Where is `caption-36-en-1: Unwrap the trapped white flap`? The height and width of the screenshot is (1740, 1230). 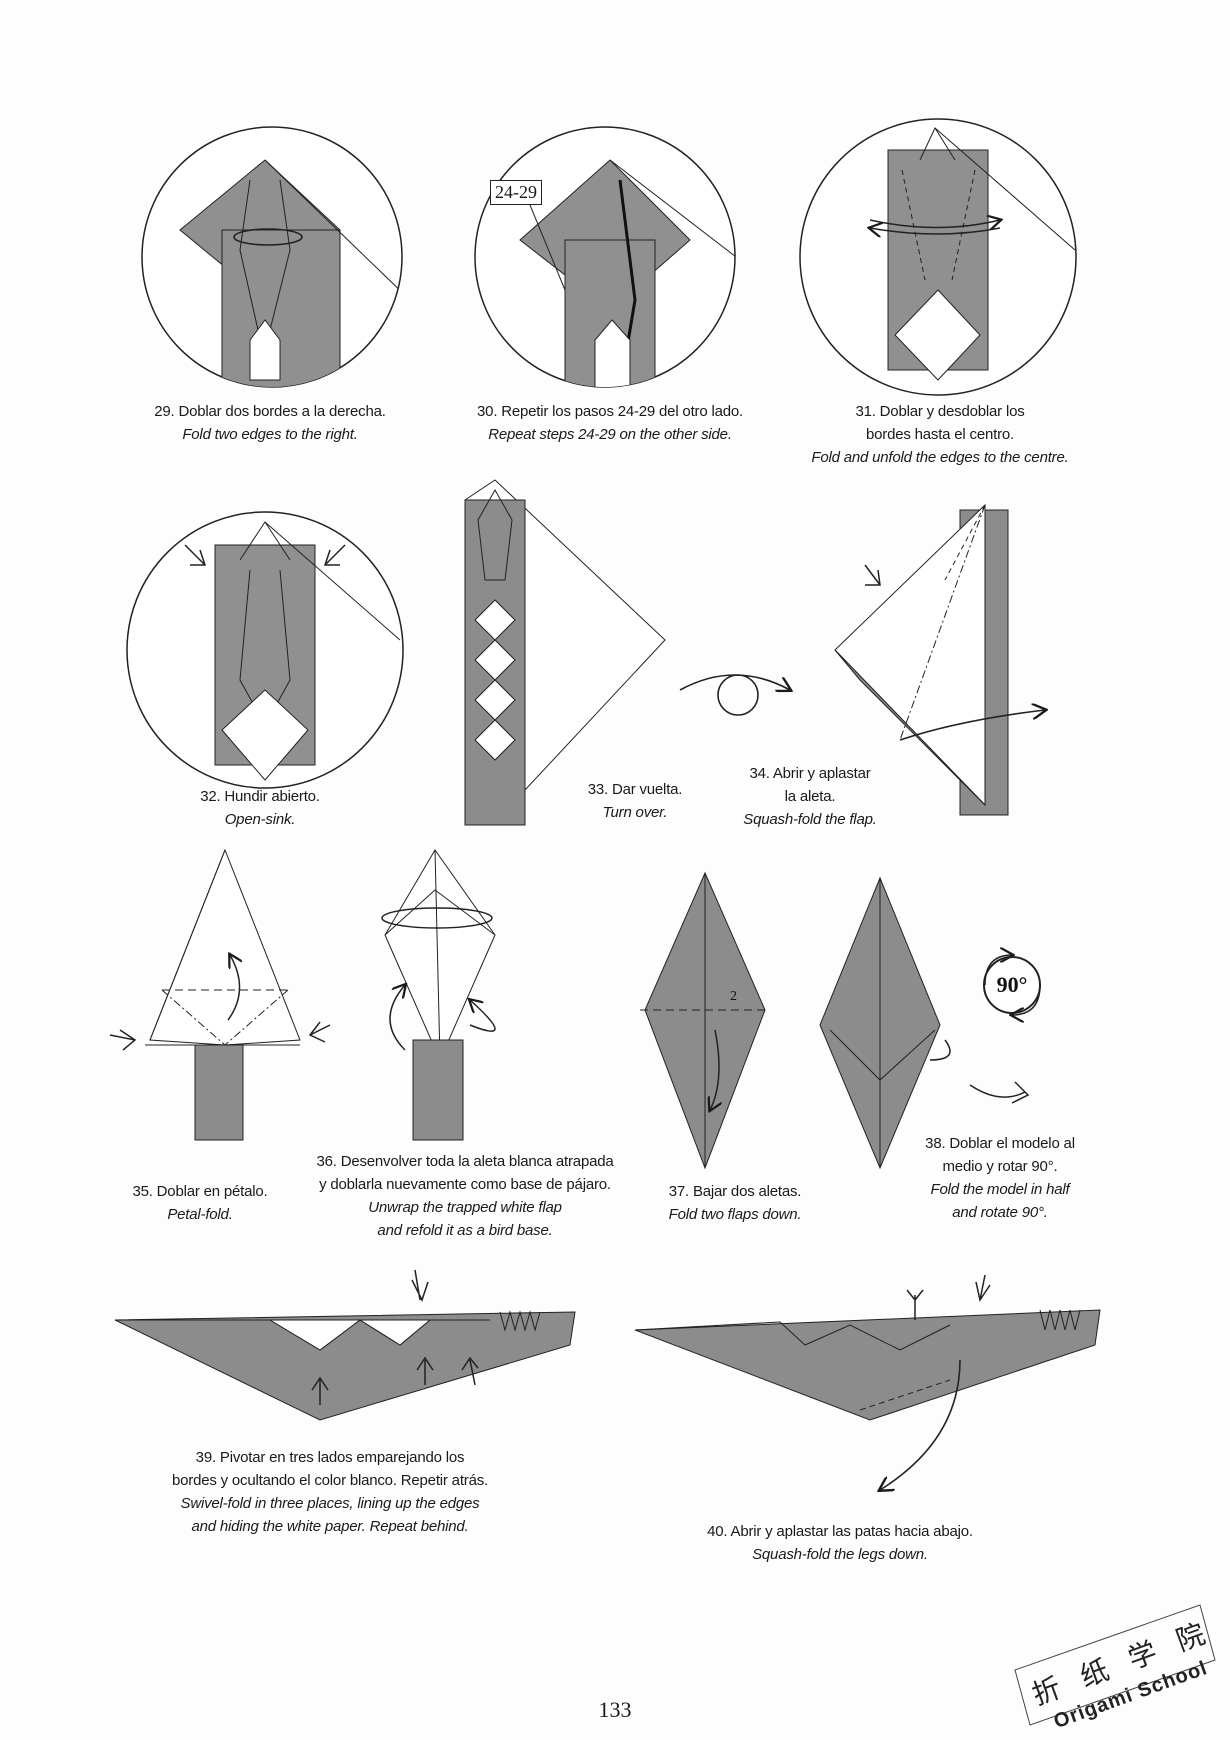
caption-36-en-1: Unwrap the trapped white flap is located at coordinates (465, 1207).